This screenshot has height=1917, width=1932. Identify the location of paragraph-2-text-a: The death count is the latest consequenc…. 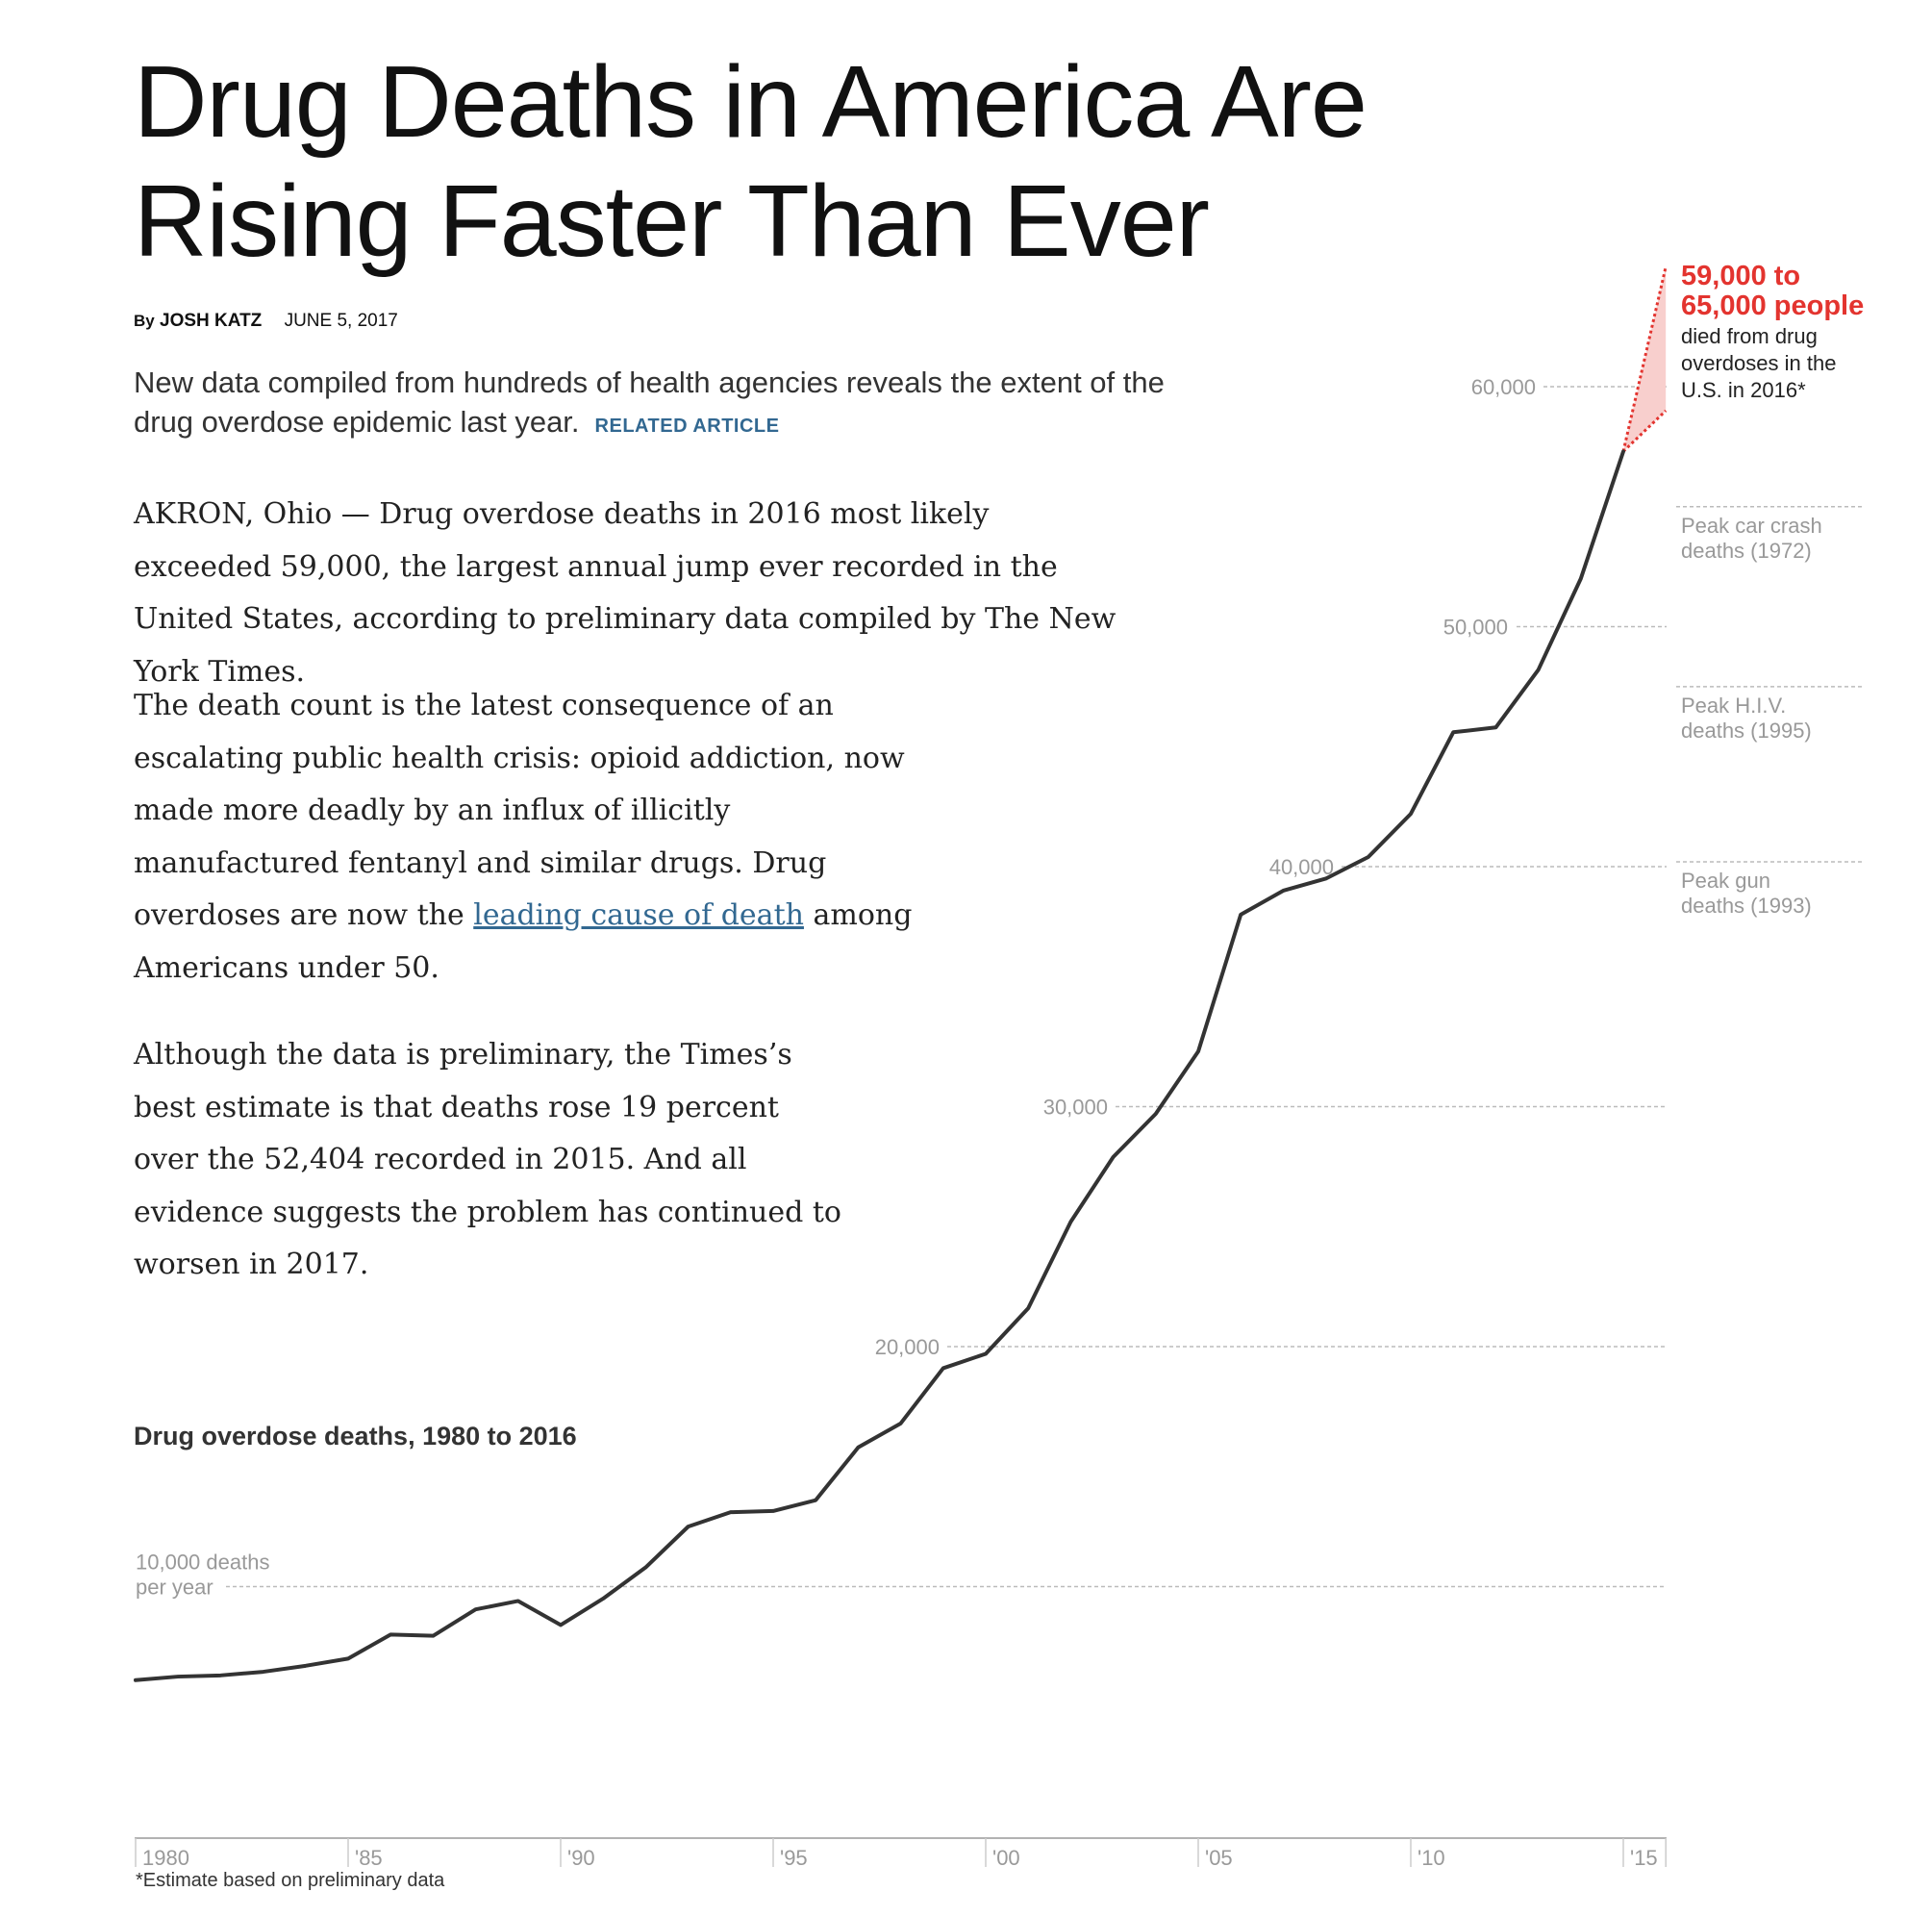
(519, 810).